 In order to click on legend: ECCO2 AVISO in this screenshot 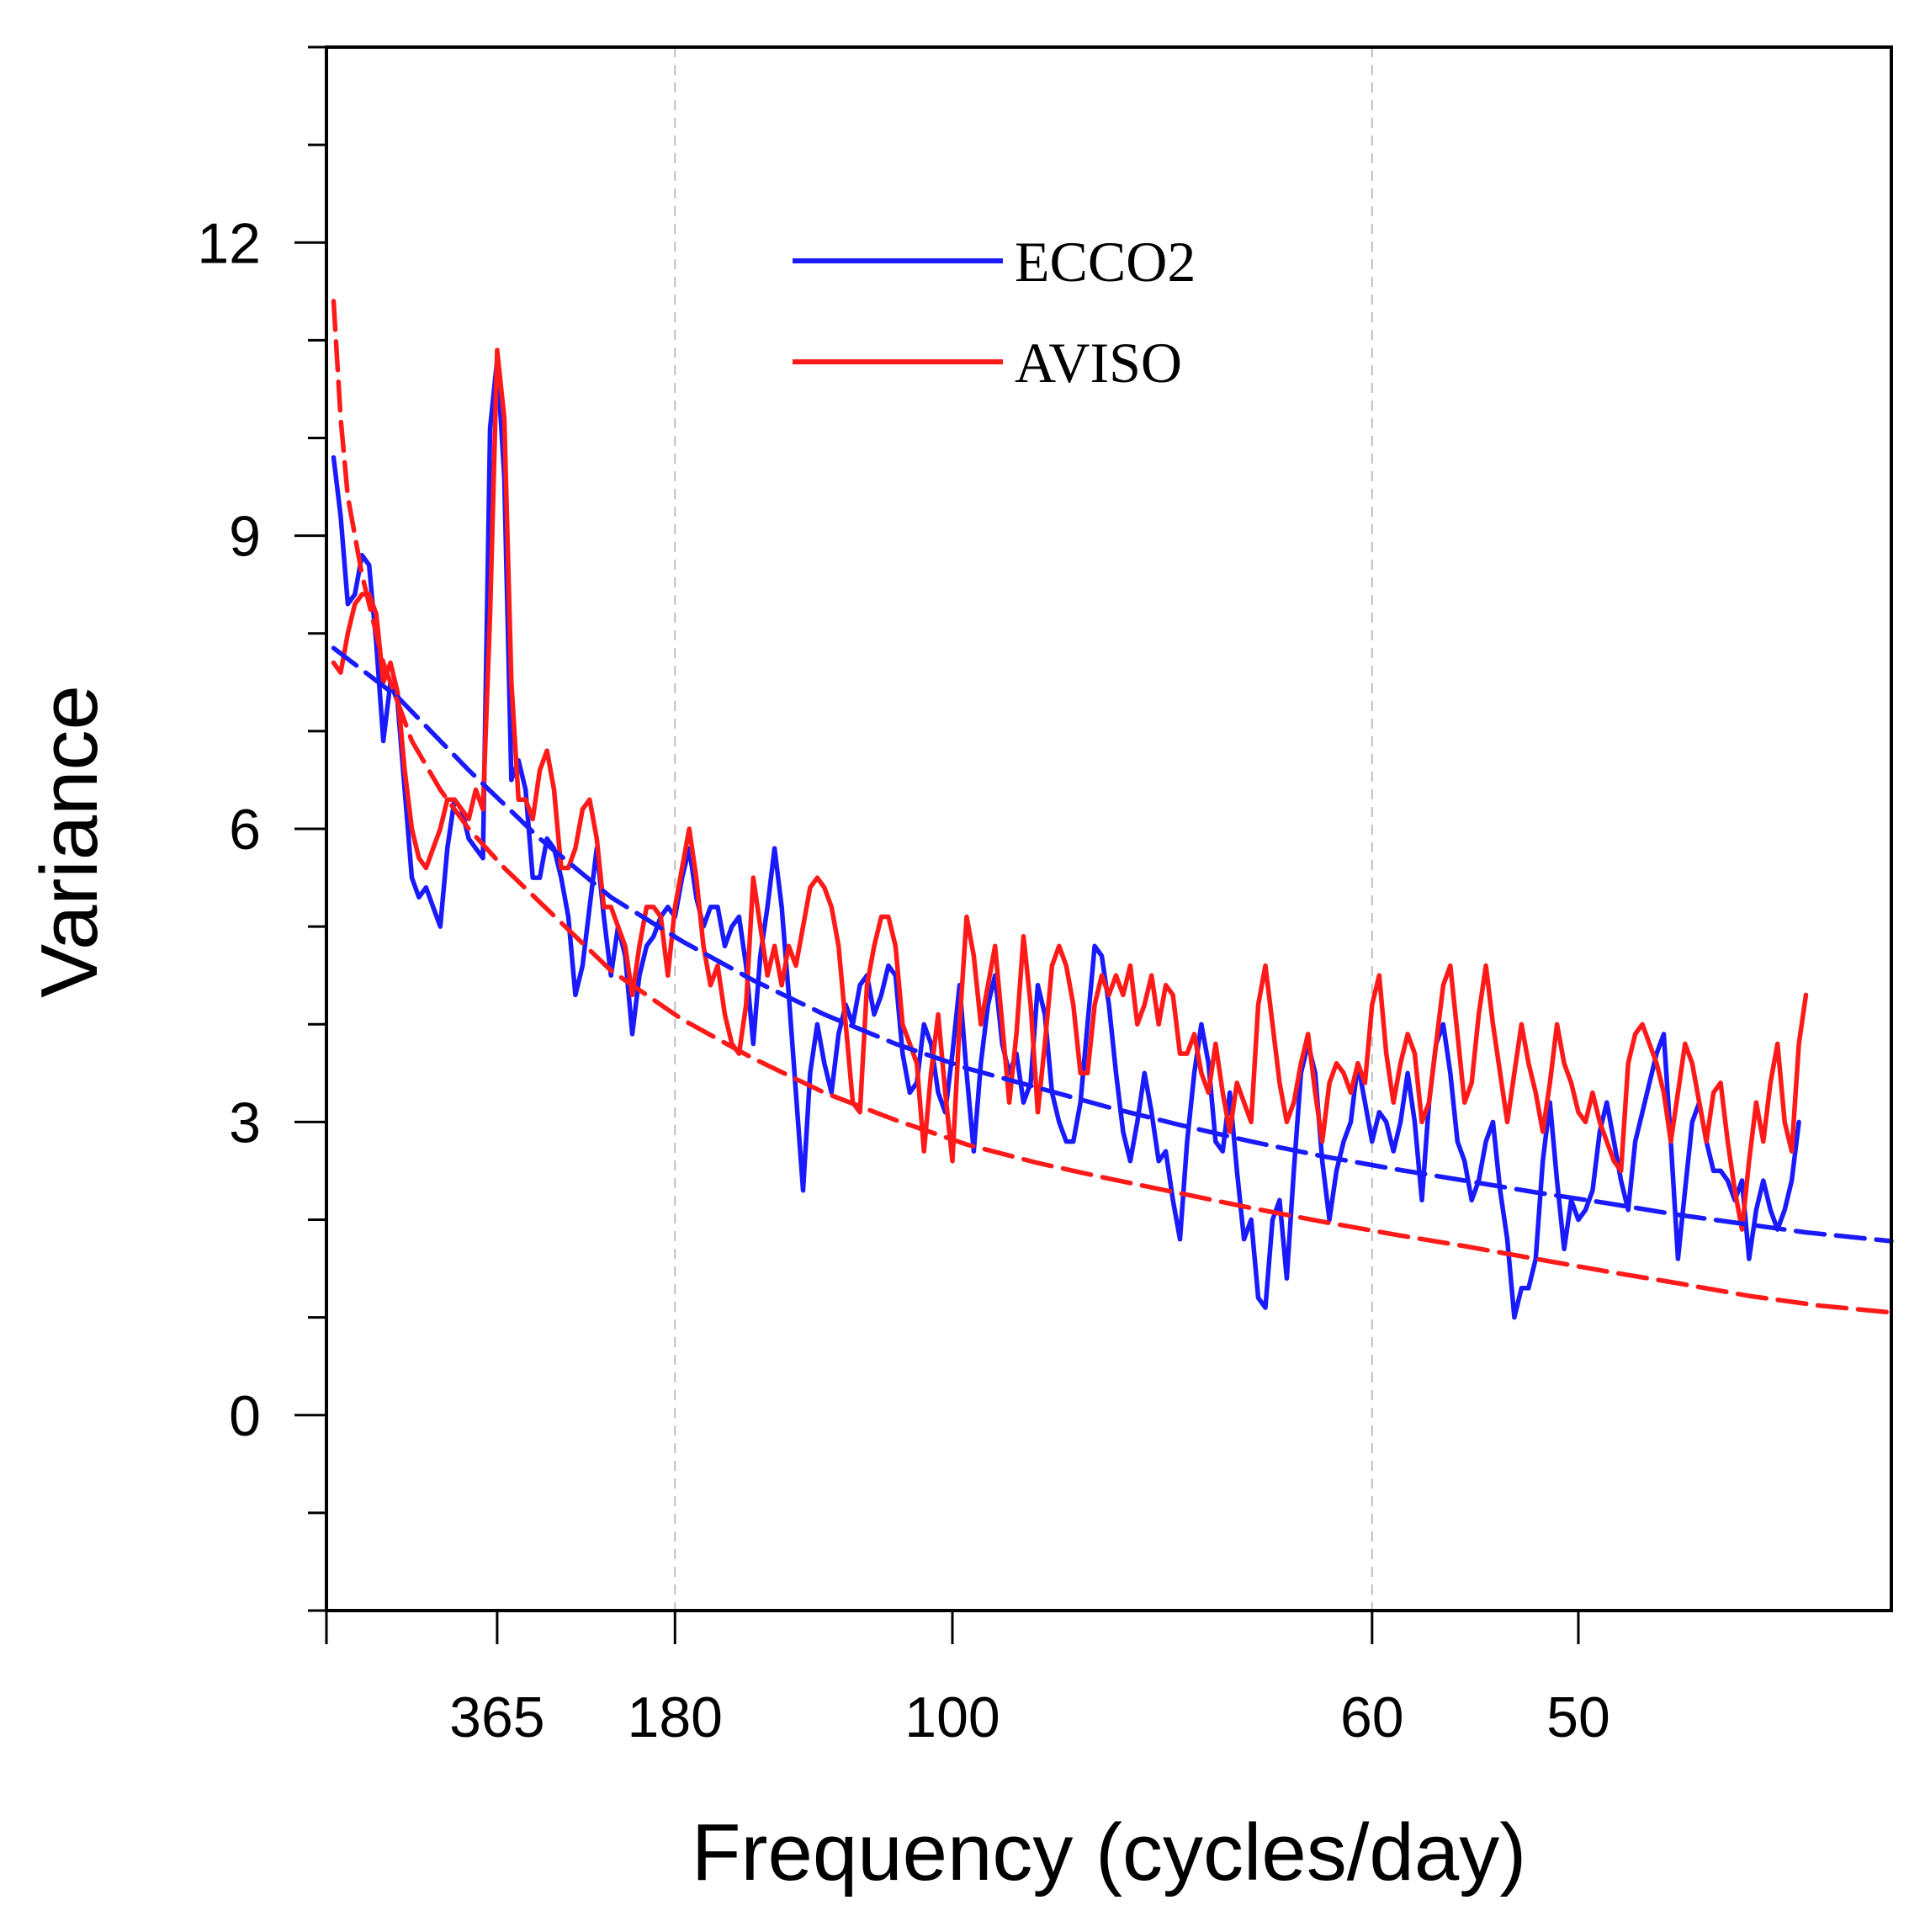, I will do `click(994, 312)`.